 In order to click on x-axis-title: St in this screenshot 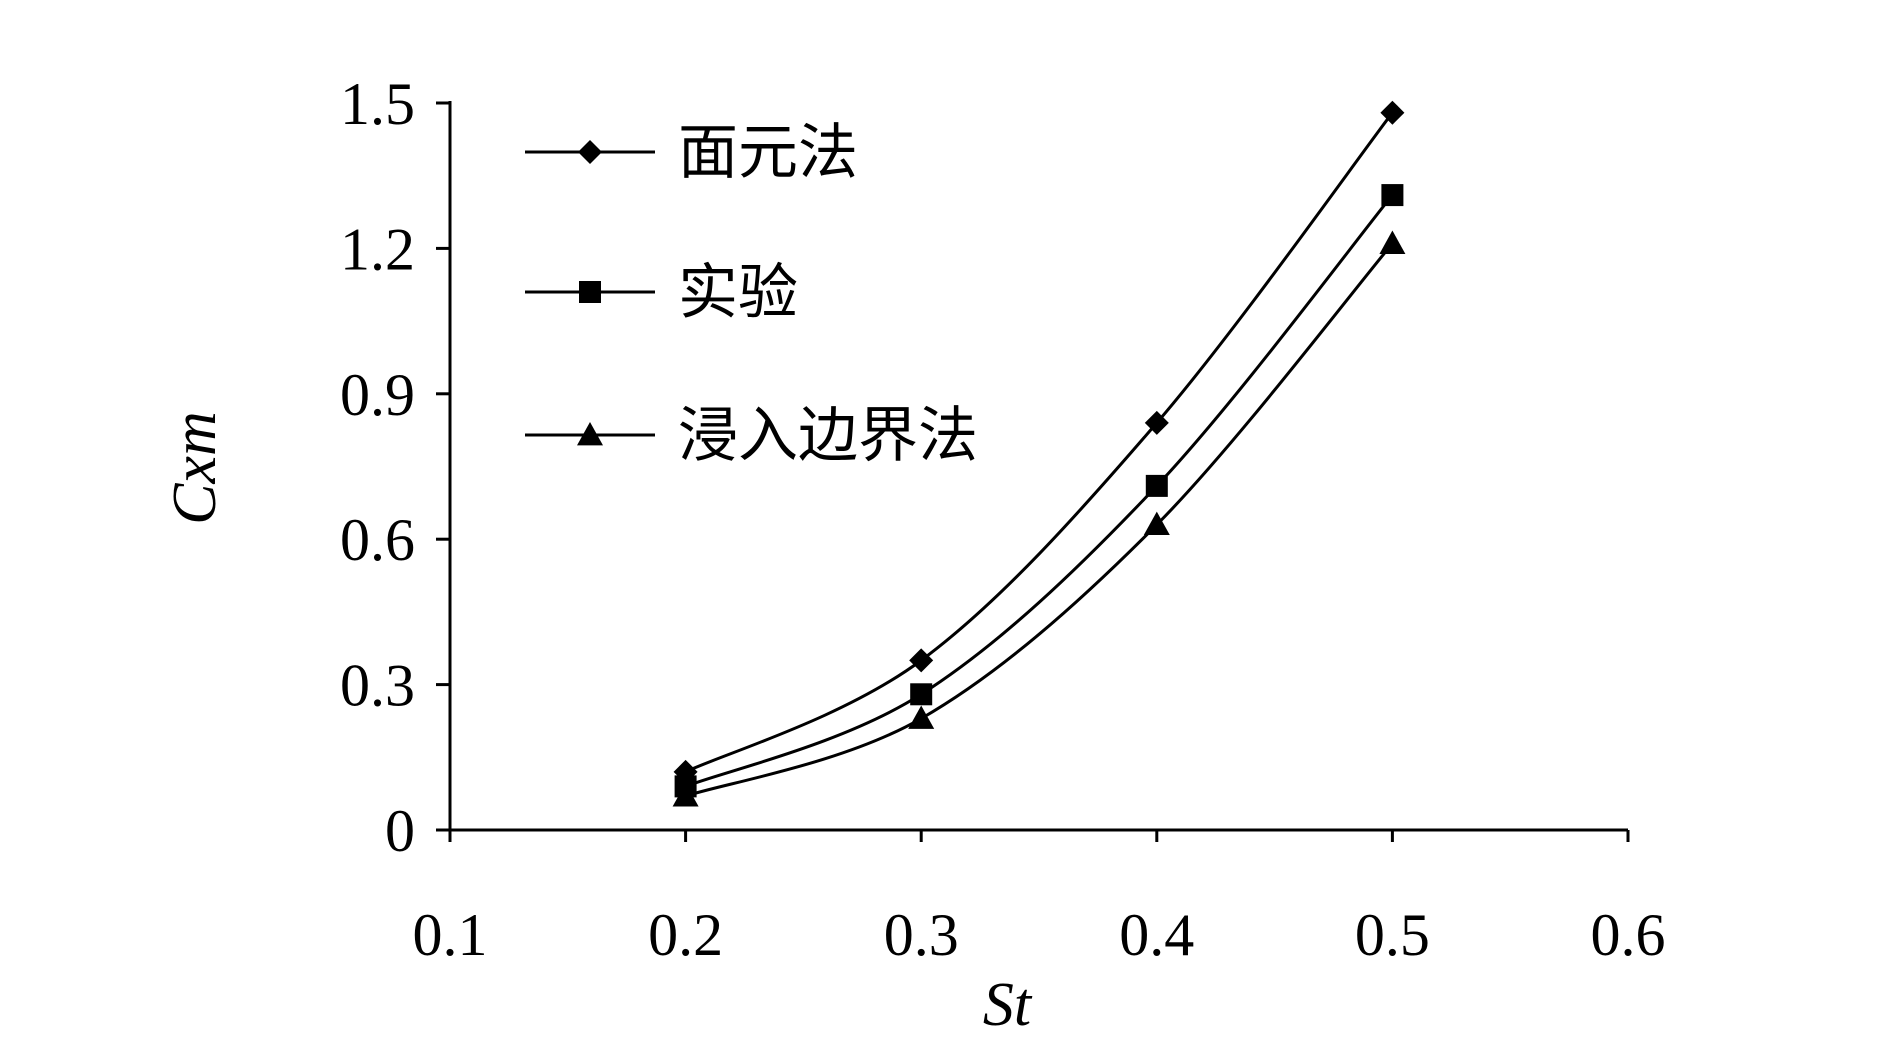, I will do `click(1008, 1005)`.